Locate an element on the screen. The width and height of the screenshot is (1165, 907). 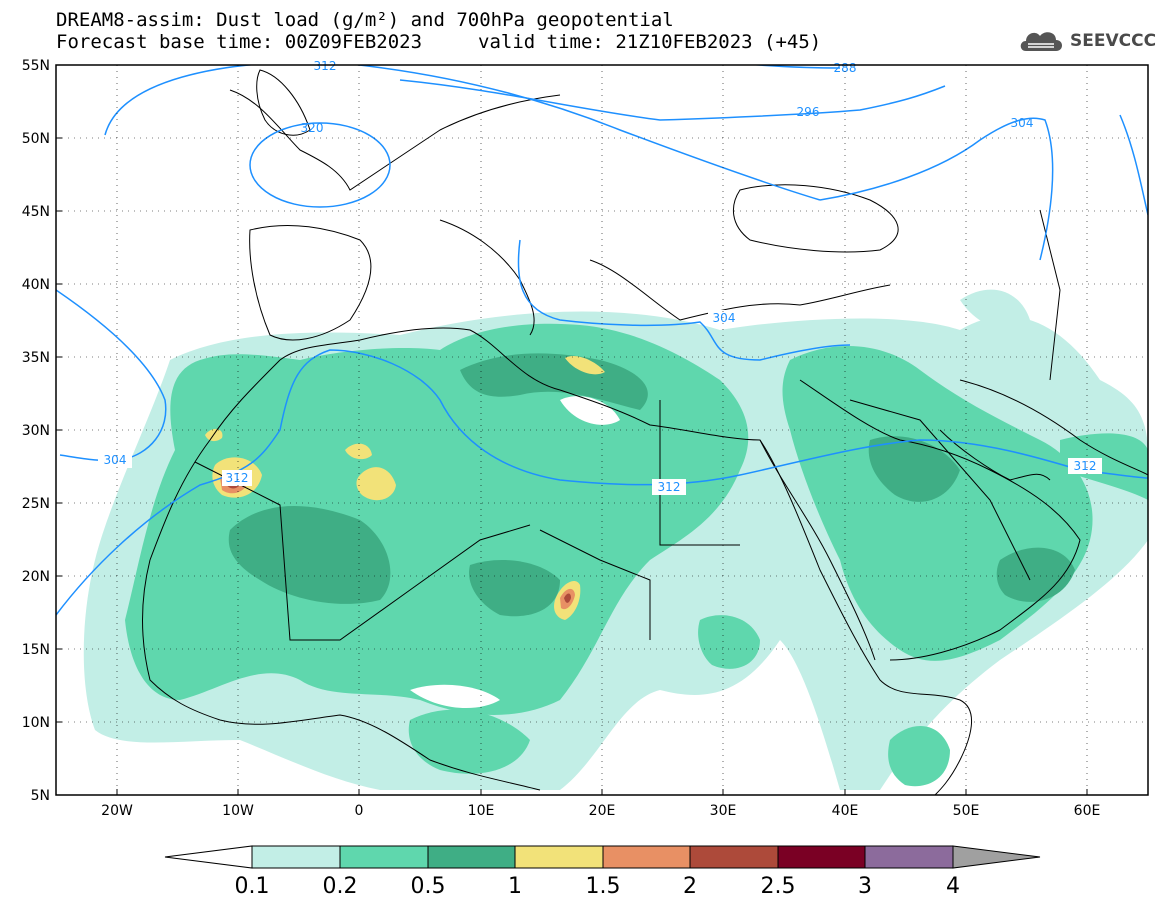
colorbar-under is located at coordinates (208, 857).